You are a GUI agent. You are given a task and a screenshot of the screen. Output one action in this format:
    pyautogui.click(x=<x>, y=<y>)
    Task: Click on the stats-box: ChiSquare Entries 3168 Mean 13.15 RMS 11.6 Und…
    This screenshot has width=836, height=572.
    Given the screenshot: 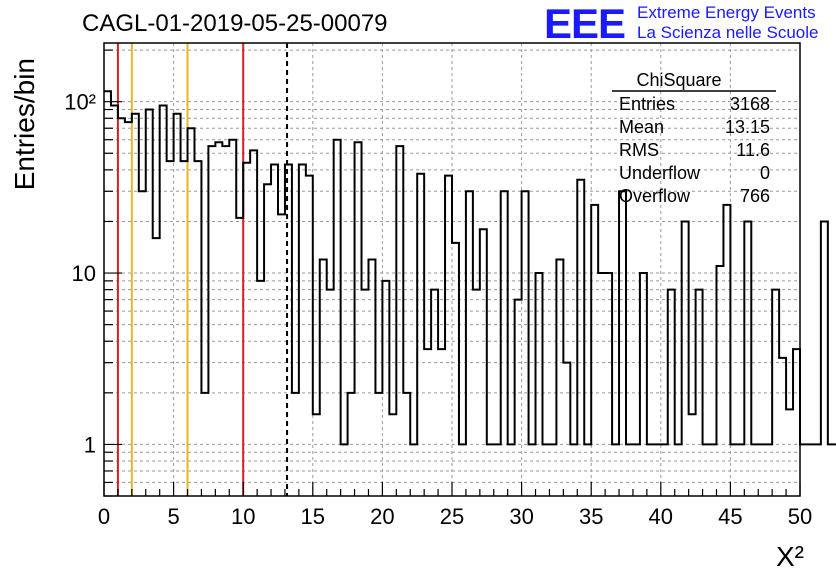 What is the action you would take?
    pyautogui.click(x=694, y=138)
    